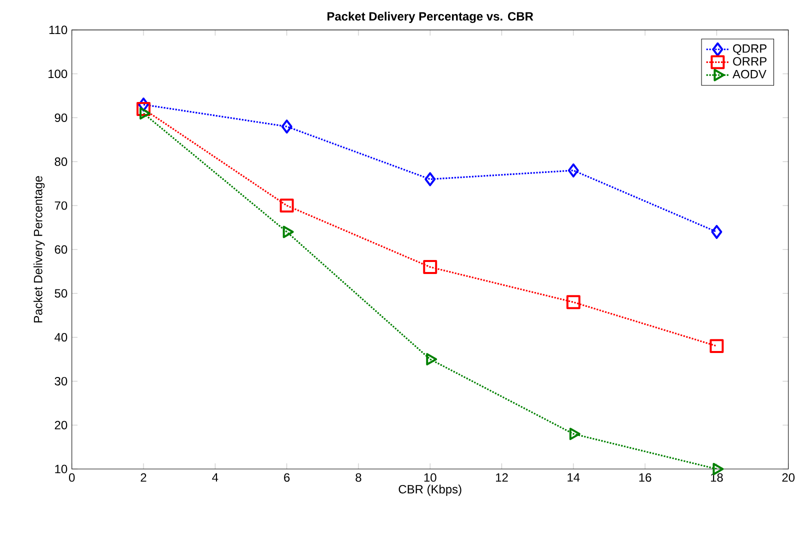 This screenshot has width=799, height=534. What do you see at coordinates (749, 74) in the screenshot?
I see `legend-label: AODV` at bounding box center [749, 74].